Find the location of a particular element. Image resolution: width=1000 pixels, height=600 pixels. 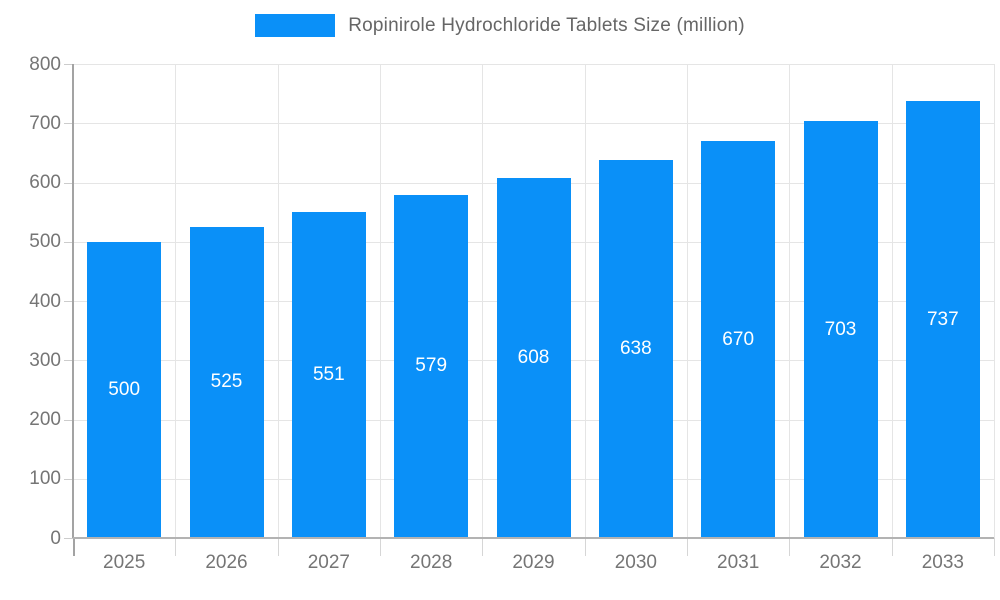

bar-2033 is located at coordinates (942, 319).